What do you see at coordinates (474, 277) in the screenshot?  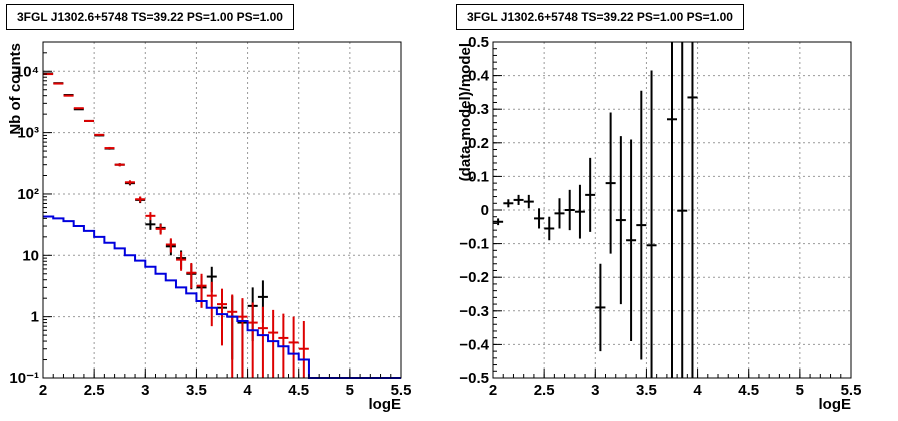 I see `y-tick-label: −0.2` at bounding box center [474, 277].